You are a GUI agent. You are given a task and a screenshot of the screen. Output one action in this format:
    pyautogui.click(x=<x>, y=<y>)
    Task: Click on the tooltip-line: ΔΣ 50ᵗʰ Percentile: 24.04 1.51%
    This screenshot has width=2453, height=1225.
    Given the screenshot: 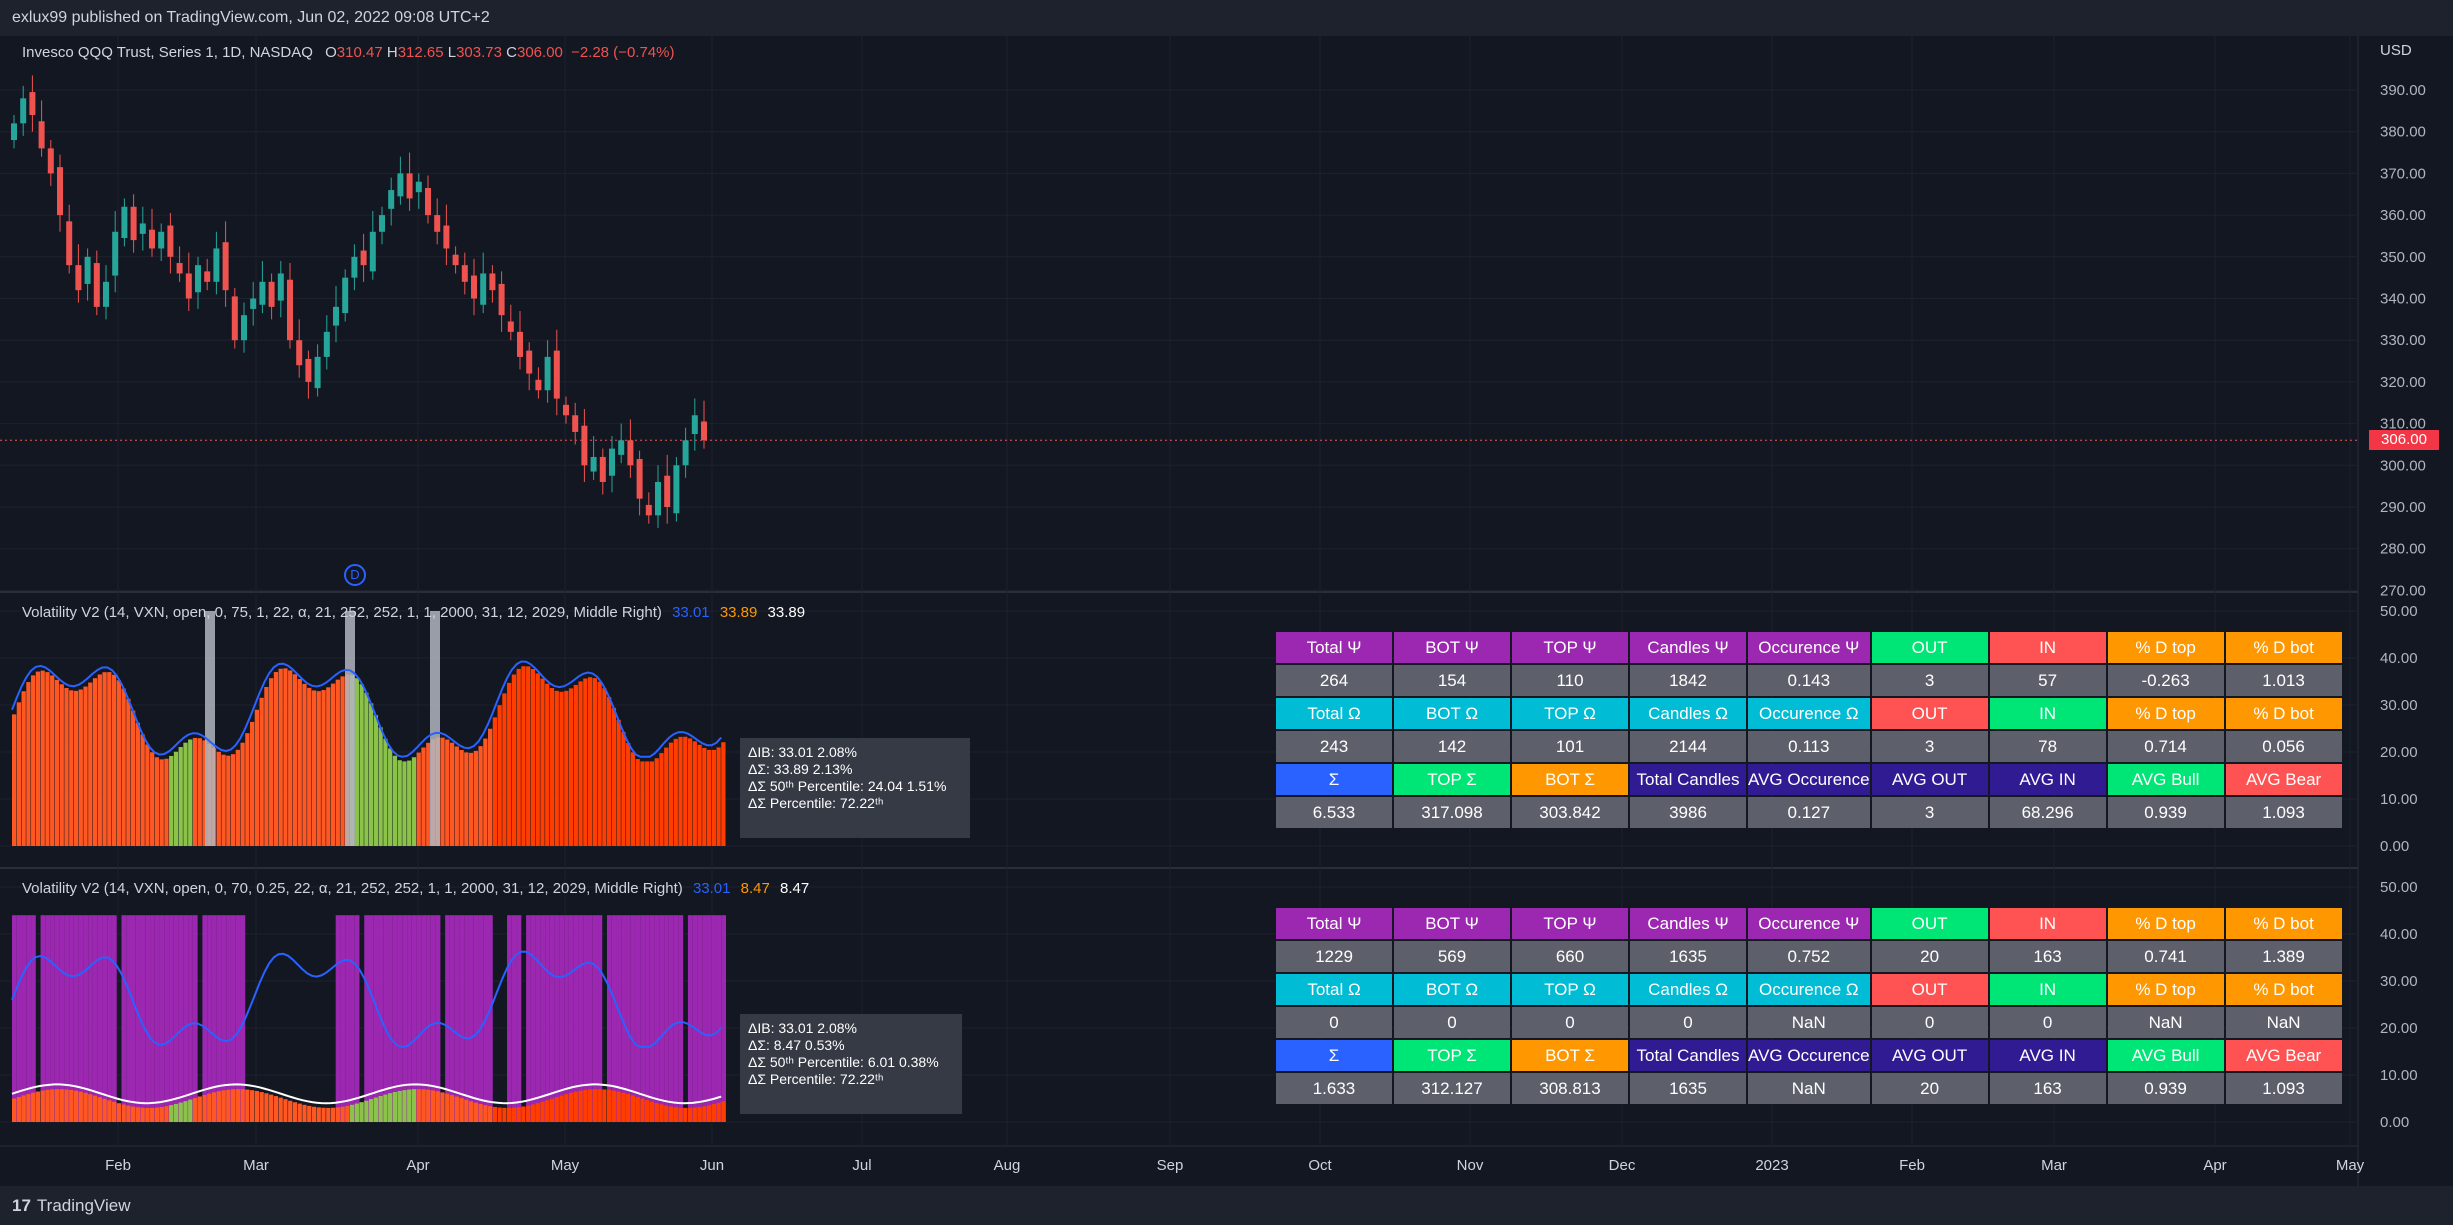 What is the action you would take?
    pyautogui.click(x=847, y=786)
    